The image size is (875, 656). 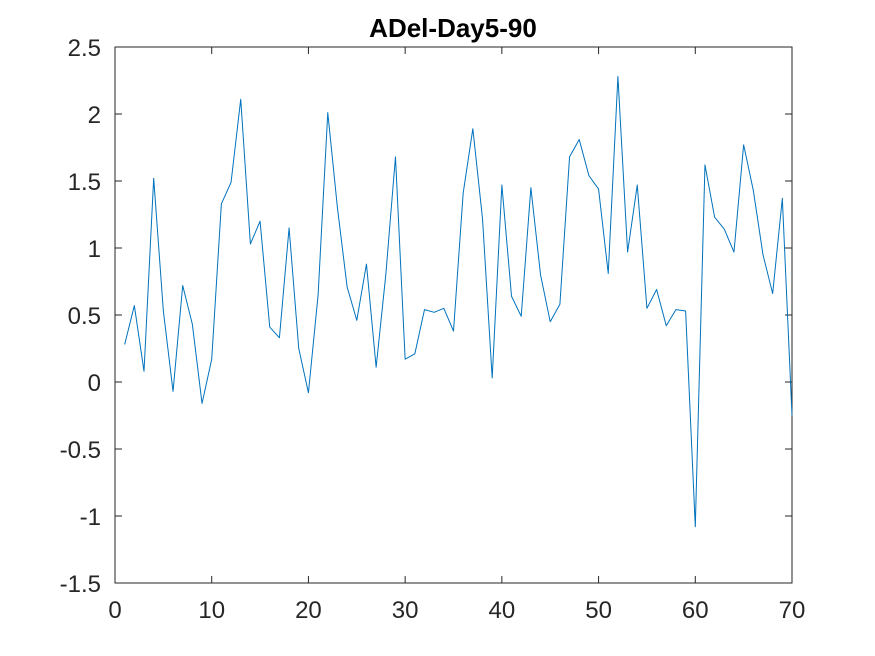 I want to click on y-tick-label: 2, so click(x=94, y=115).